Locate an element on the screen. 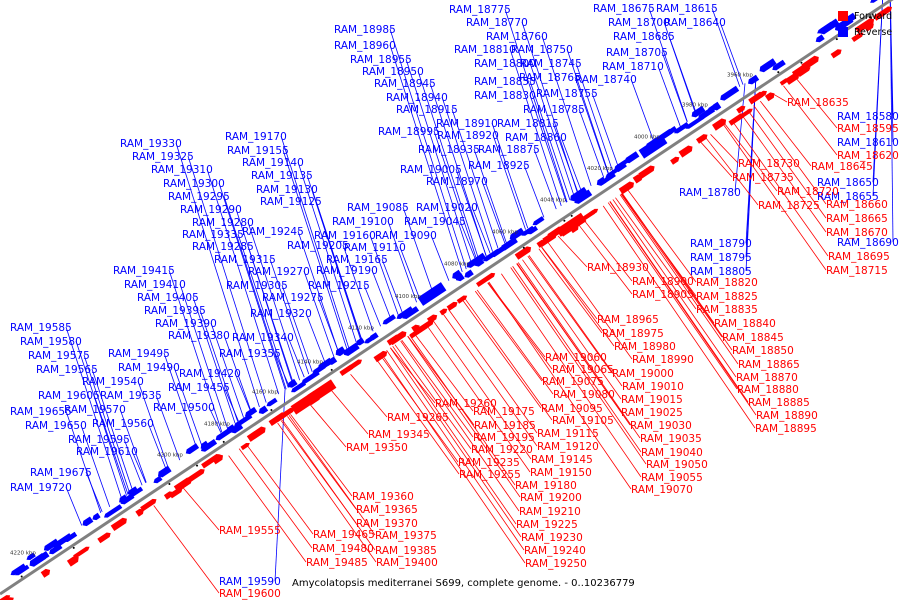 The width and height of the screenshot is (900, 600). forward-gene-label: RAM_19370 is located at coordinates (387, 524).